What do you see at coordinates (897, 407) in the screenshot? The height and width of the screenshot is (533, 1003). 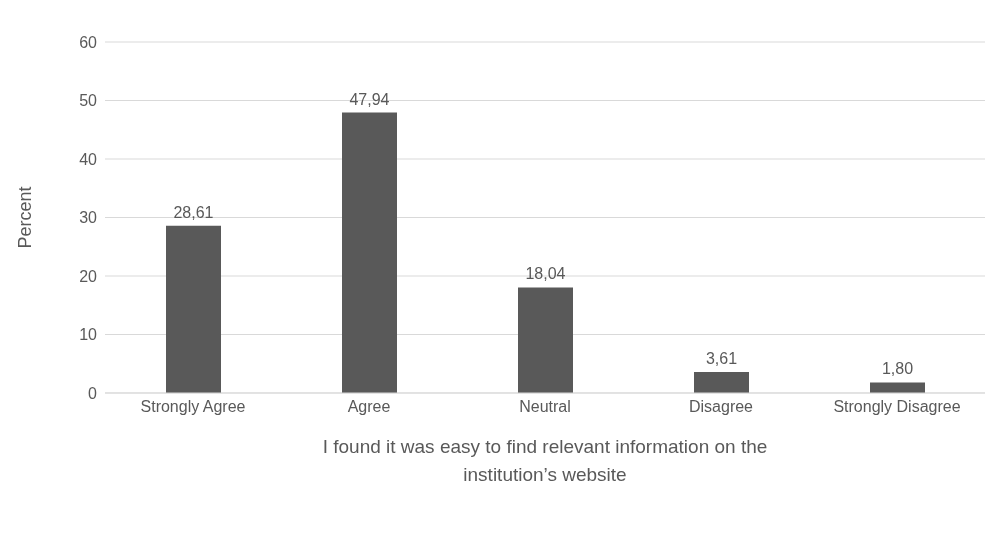 I see `x-tick-label: Strongly Disagree` at bounding box center [897, 407].